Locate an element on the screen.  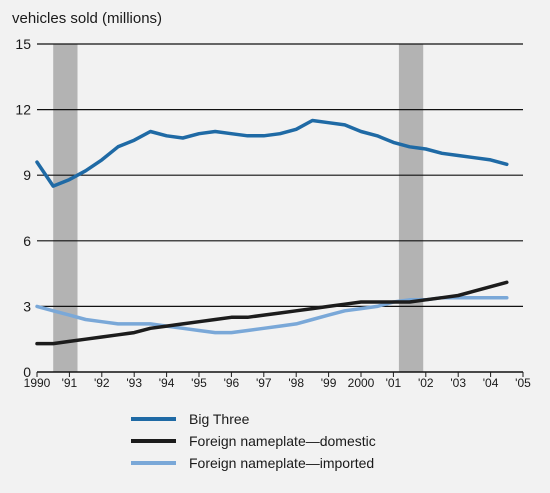
y-tick-label-0: 0 is located at coordinates (27, 372).